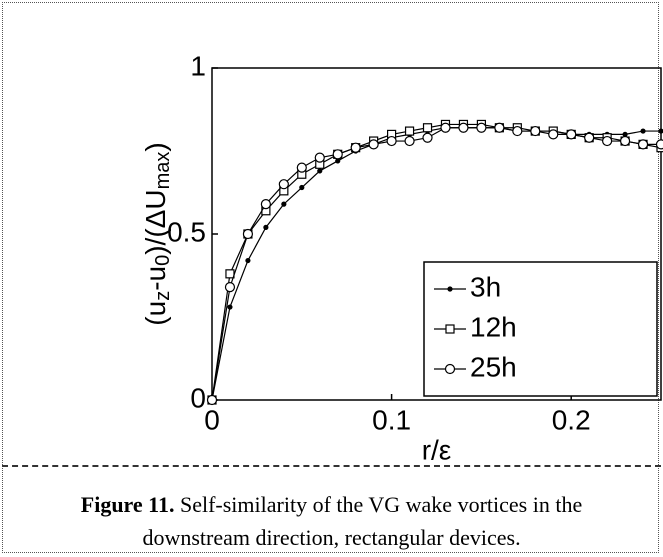  What do you see at coordinates (163, 260) in the screenshot?
I see `y-axis-label-part: 0` at bounding box center [163, 260].